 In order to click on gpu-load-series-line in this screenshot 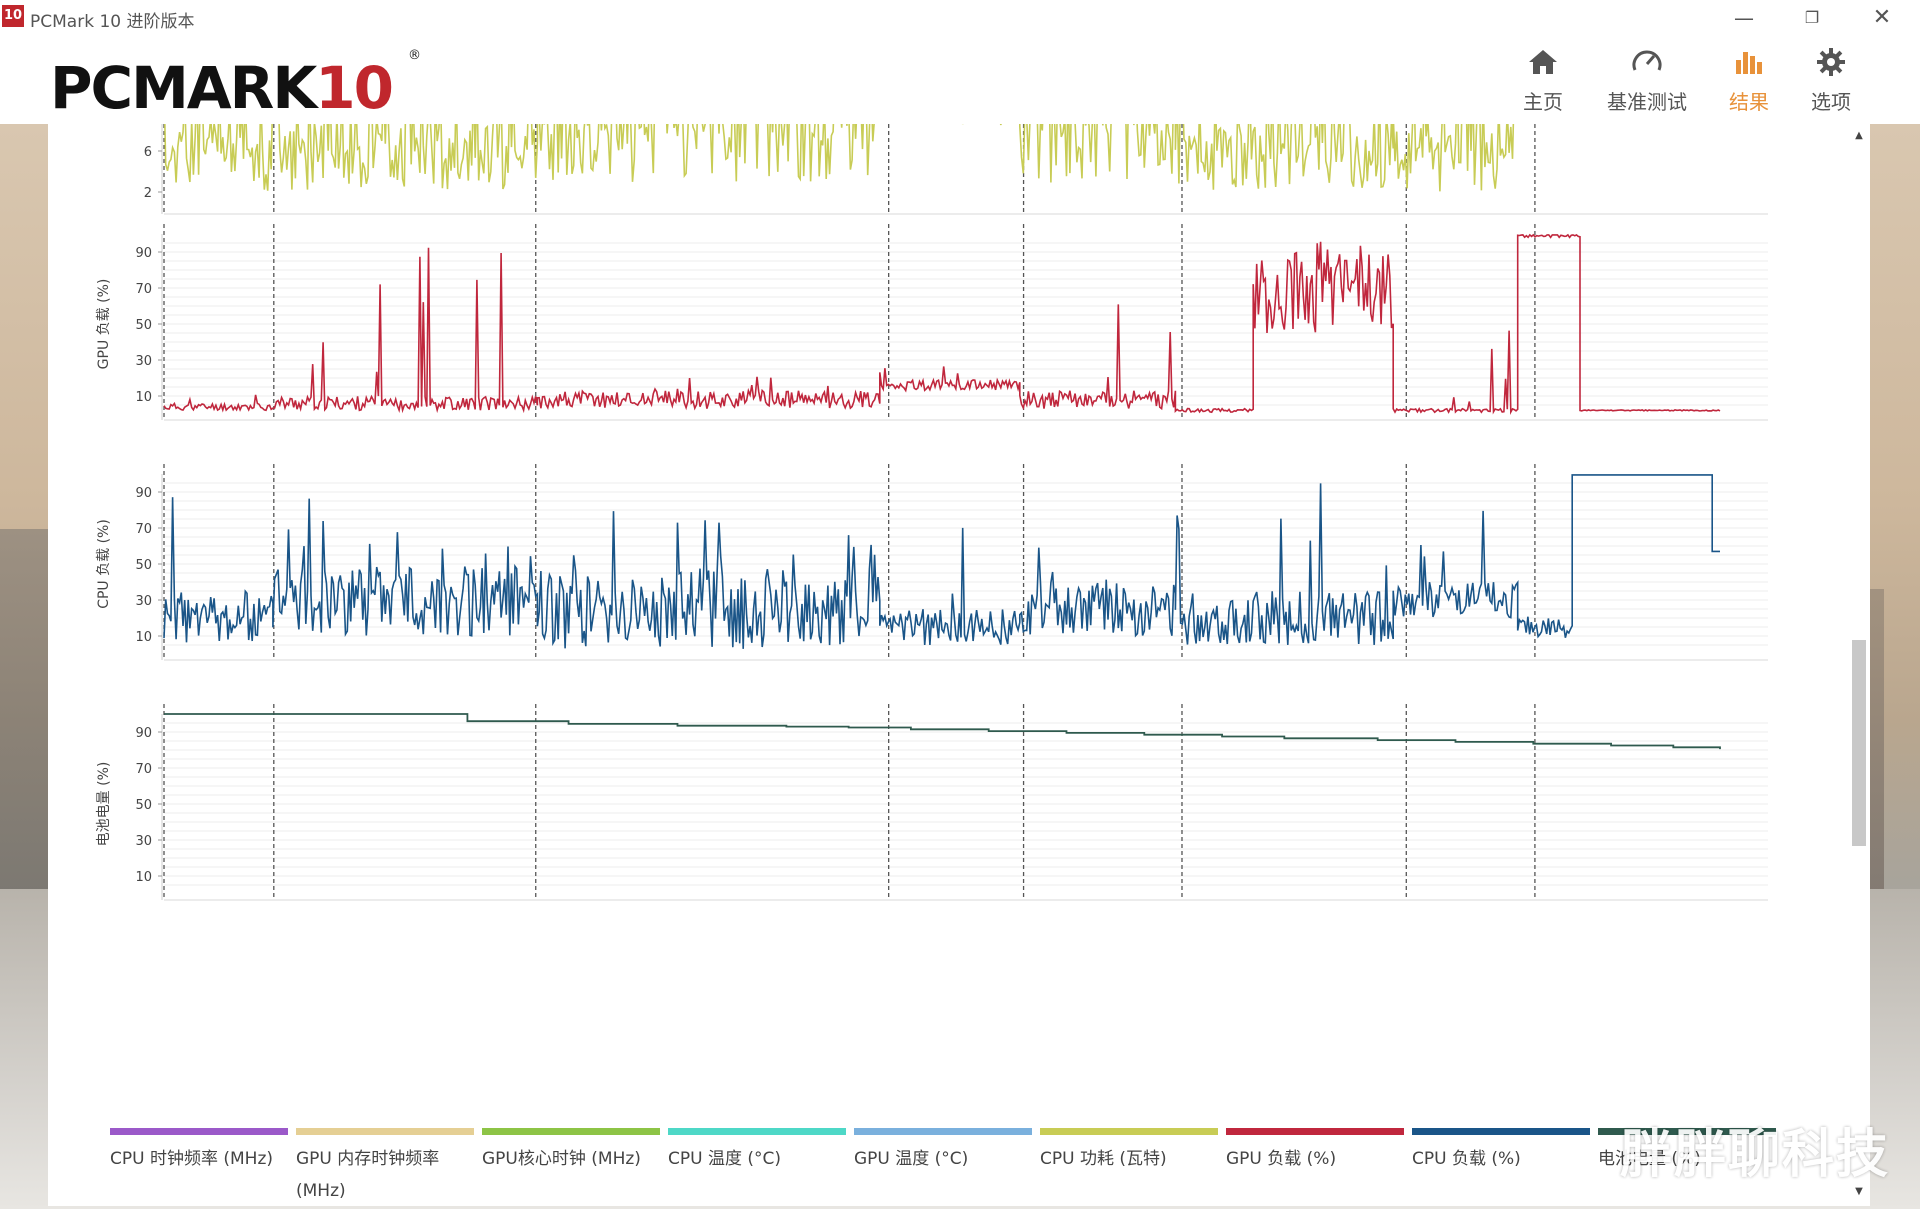, I will do `click(942, 324)`.